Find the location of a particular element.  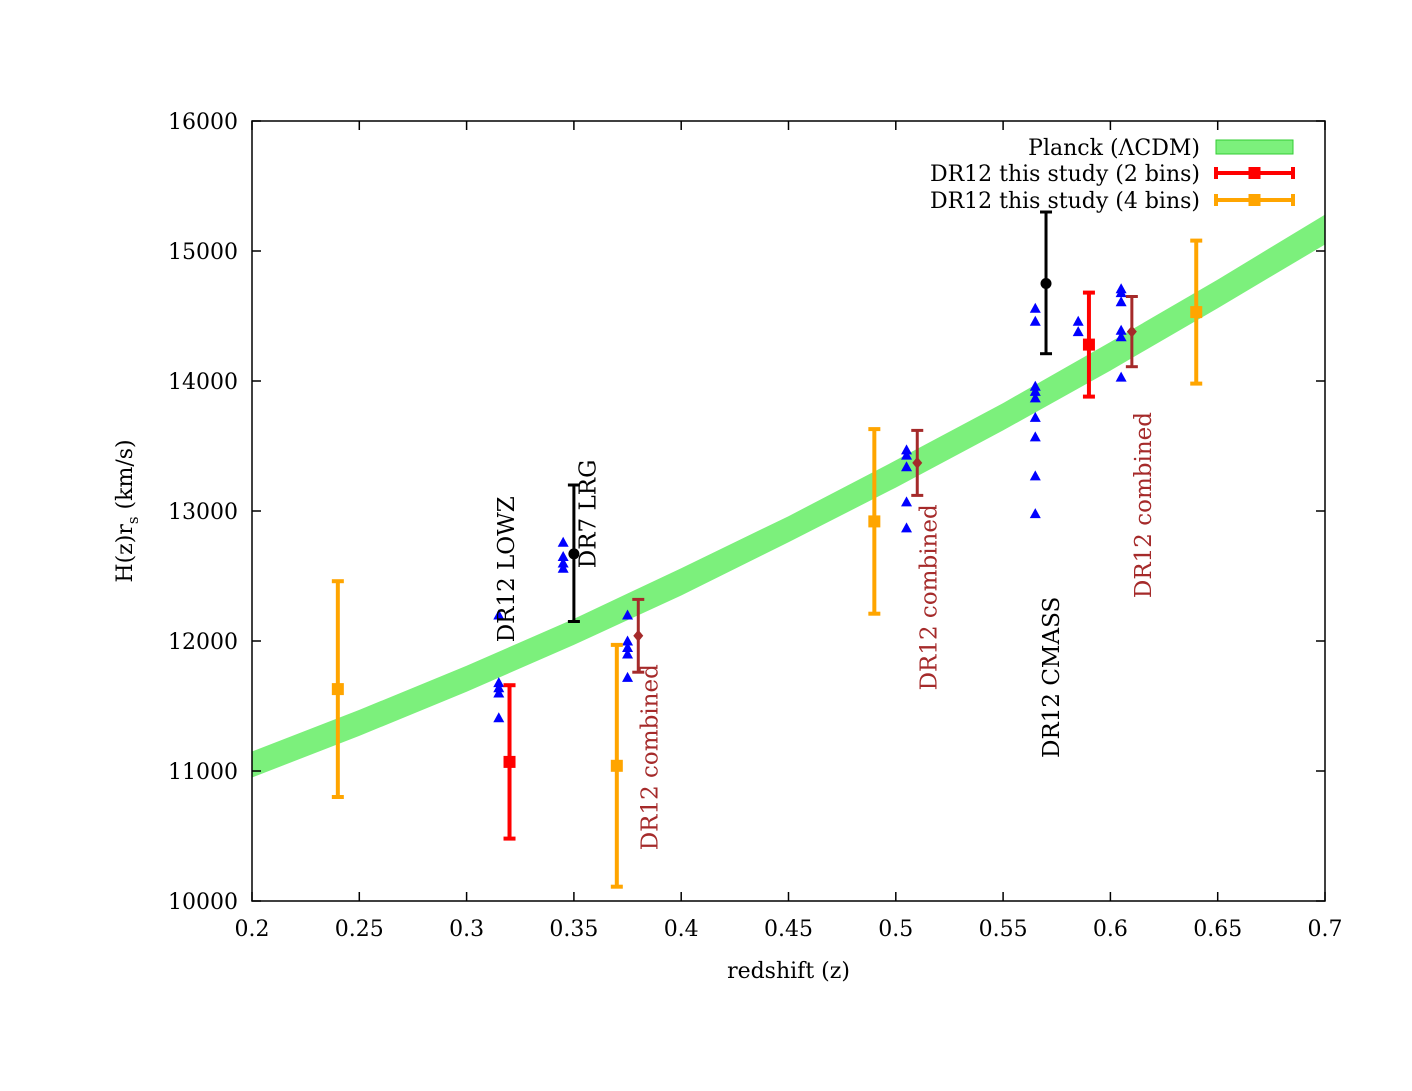

leg-sym3-marker is located at coordinates (1254, 200).